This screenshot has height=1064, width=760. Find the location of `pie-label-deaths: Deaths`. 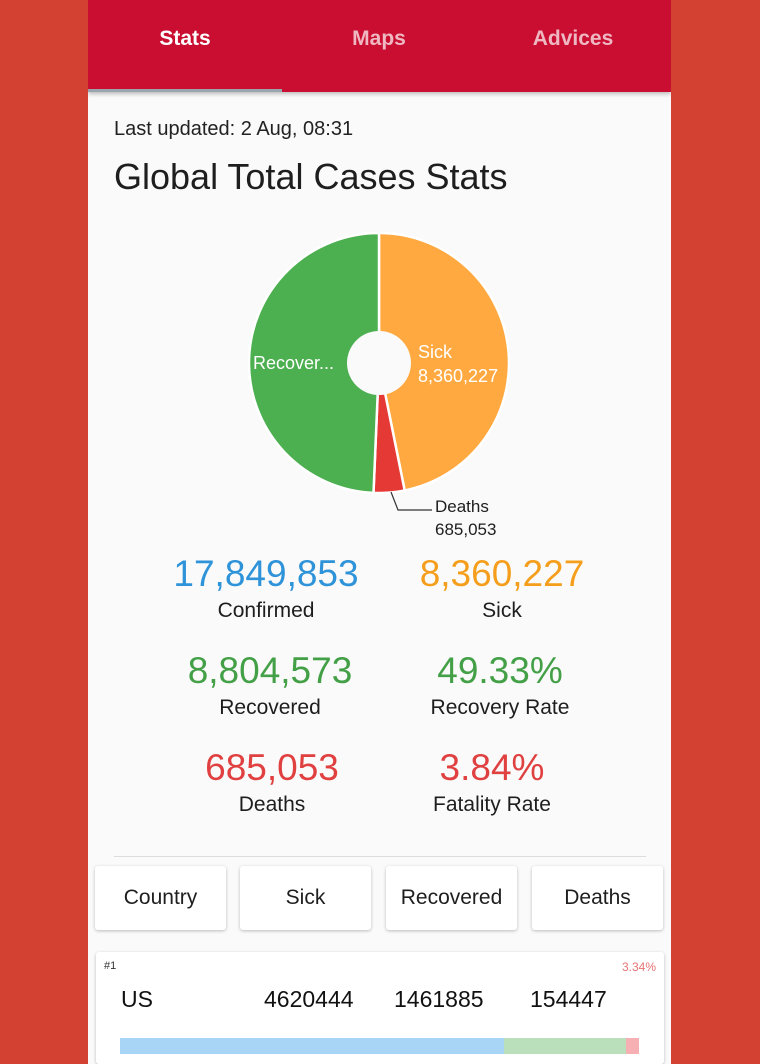

pie-label-deaths: Deaths is located at coordinates (462, 506).